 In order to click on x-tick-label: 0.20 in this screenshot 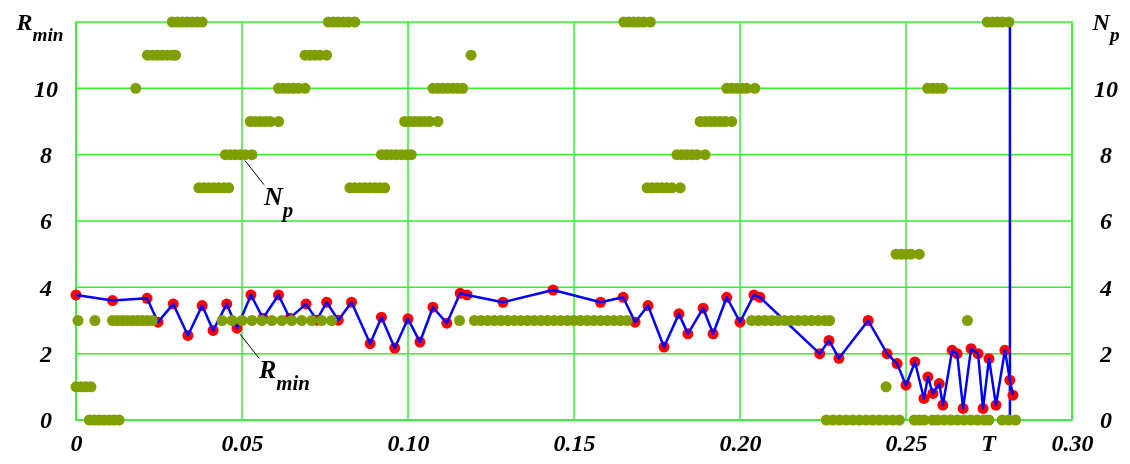, I will do `click(740, 443)`.